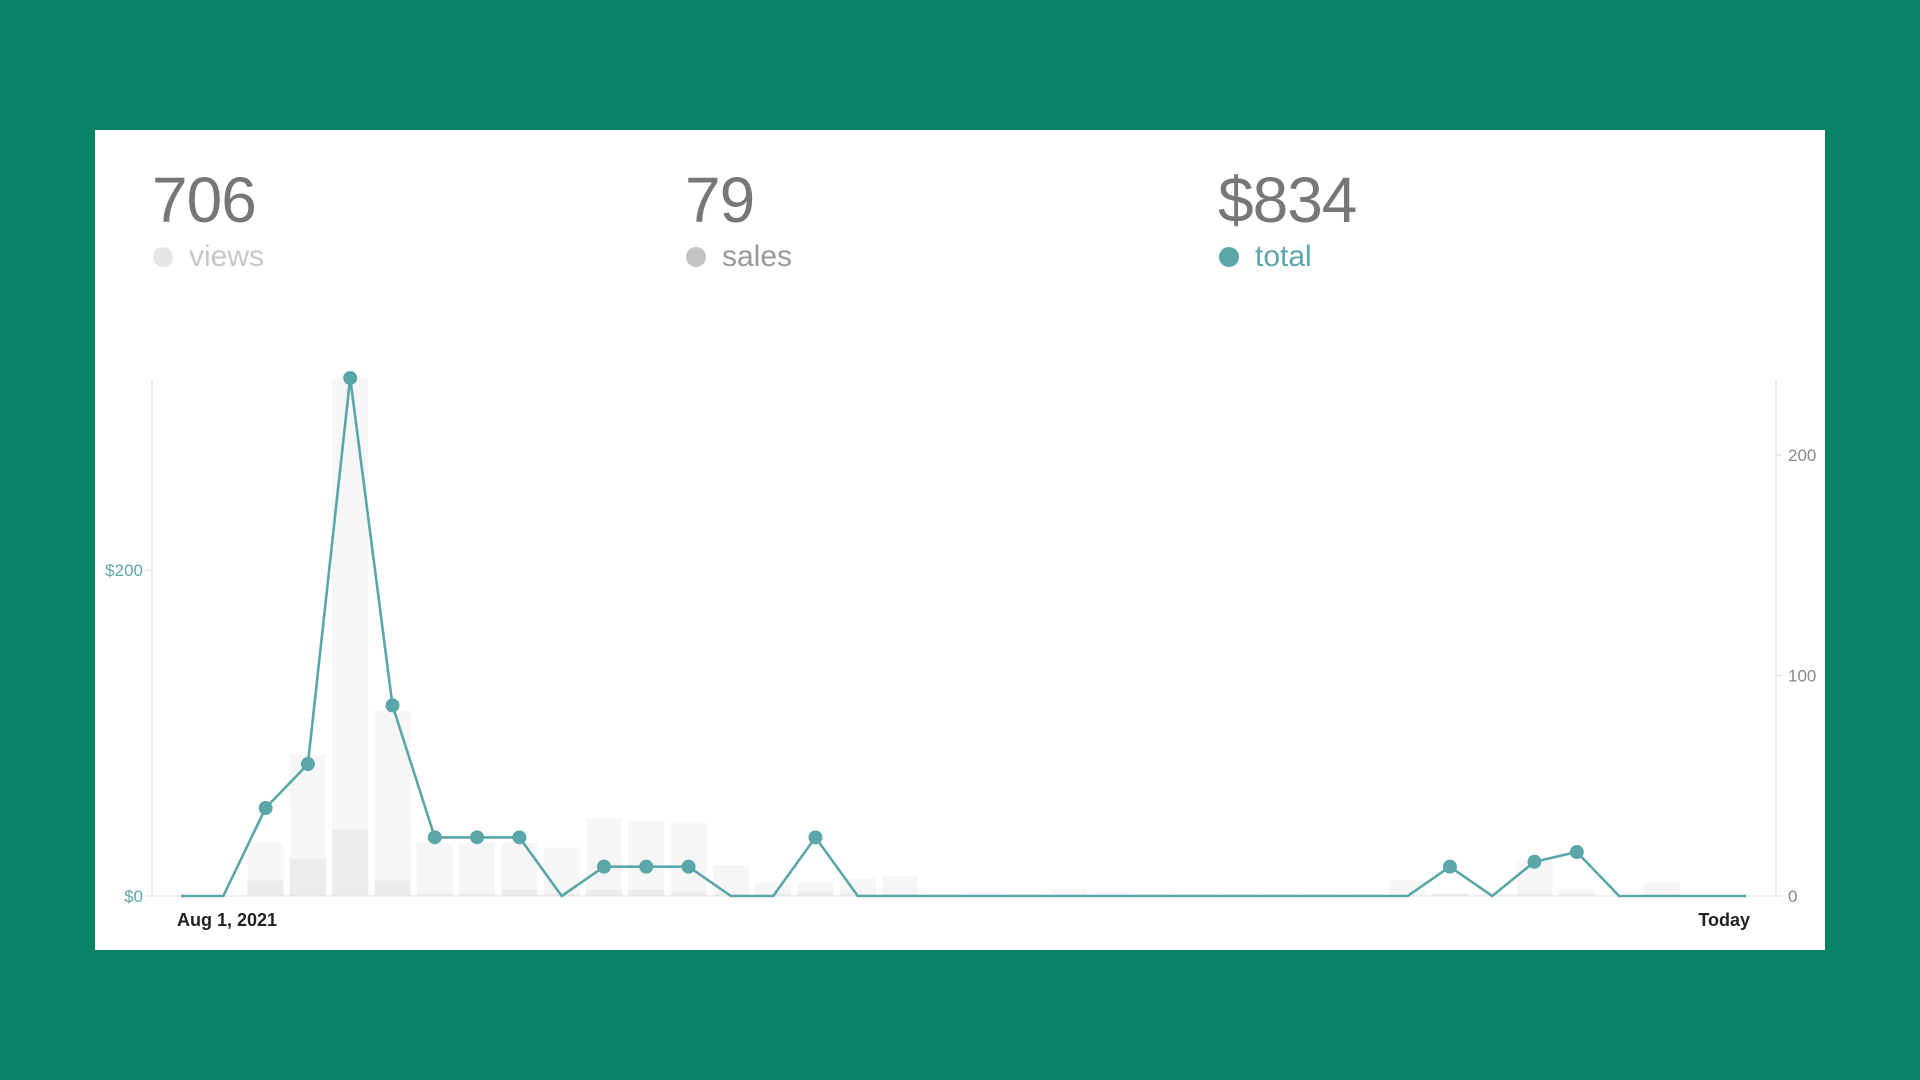 This screenshot has width=1920, height=1080. Describe the element at coordinates (696, 257) in the screenshot. I see `sales-legend-dot-icon` at that location.